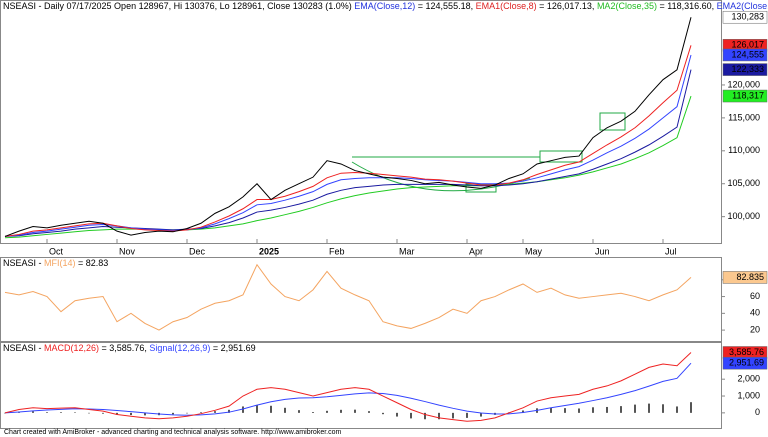  What do you see at coordinates (671, 251) in the screenshot?
I see `x-tick-label: Jul` at bounding box center [671, 251].